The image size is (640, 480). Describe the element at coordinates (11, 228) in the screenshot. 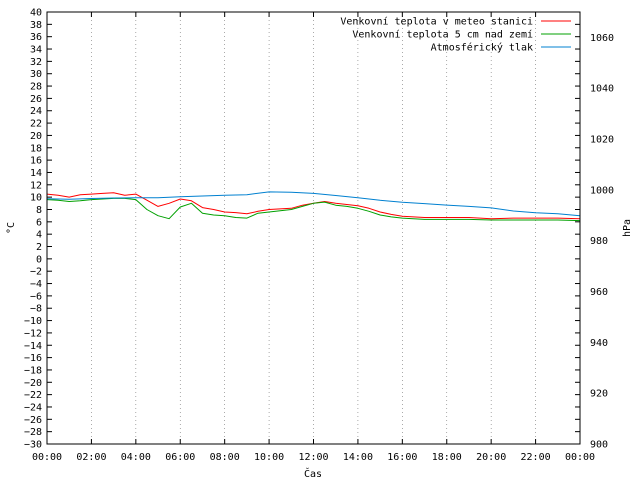

I see `y-axis-label: °C` at that location.